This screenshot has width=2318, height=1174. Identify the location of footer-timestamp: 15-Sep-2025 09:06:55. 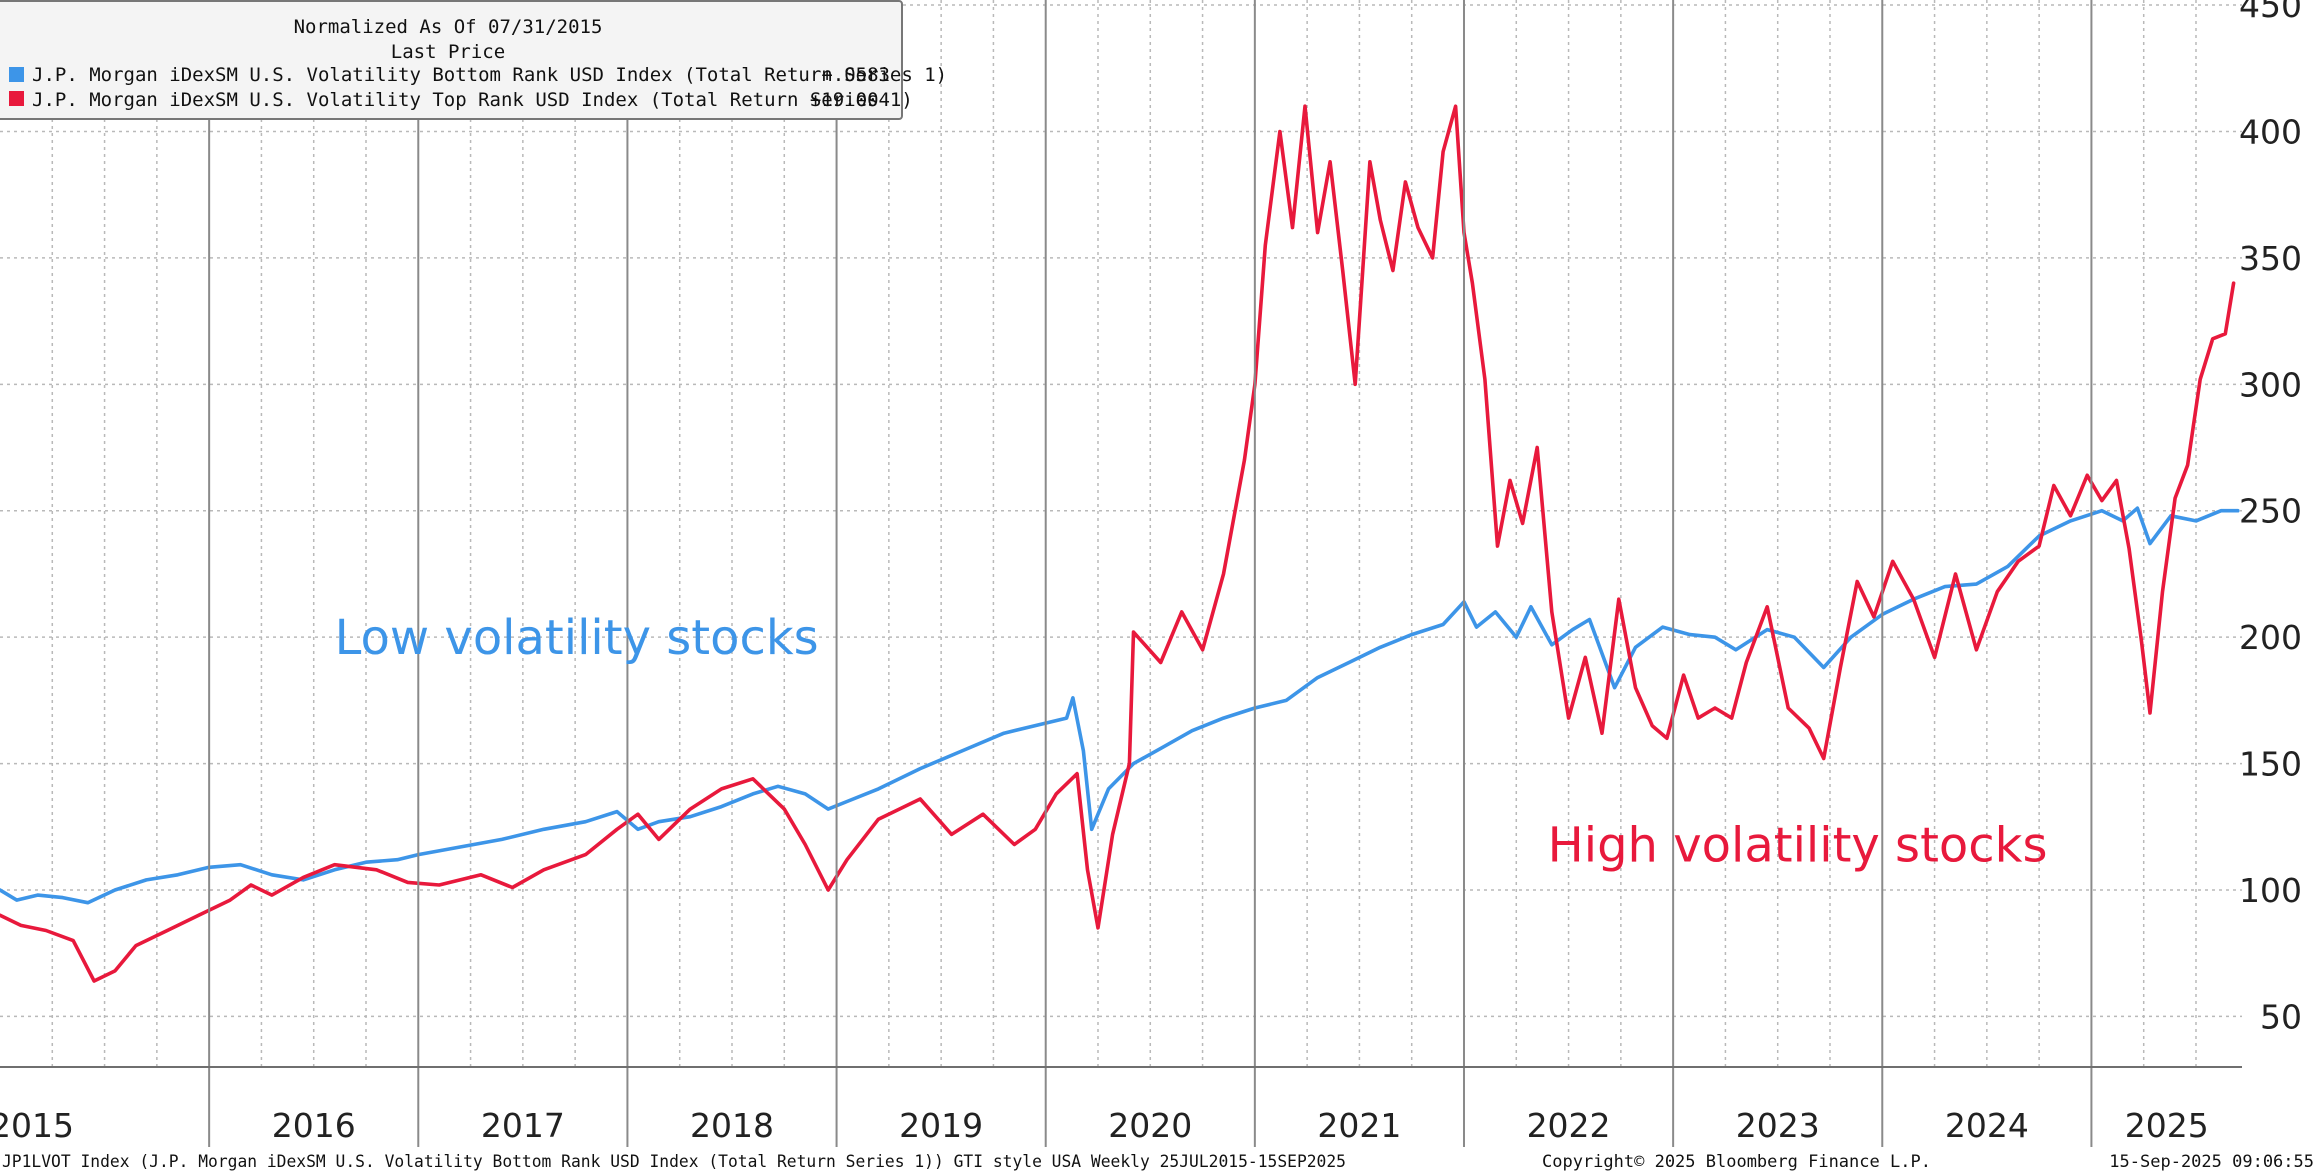
(2211, 1162).